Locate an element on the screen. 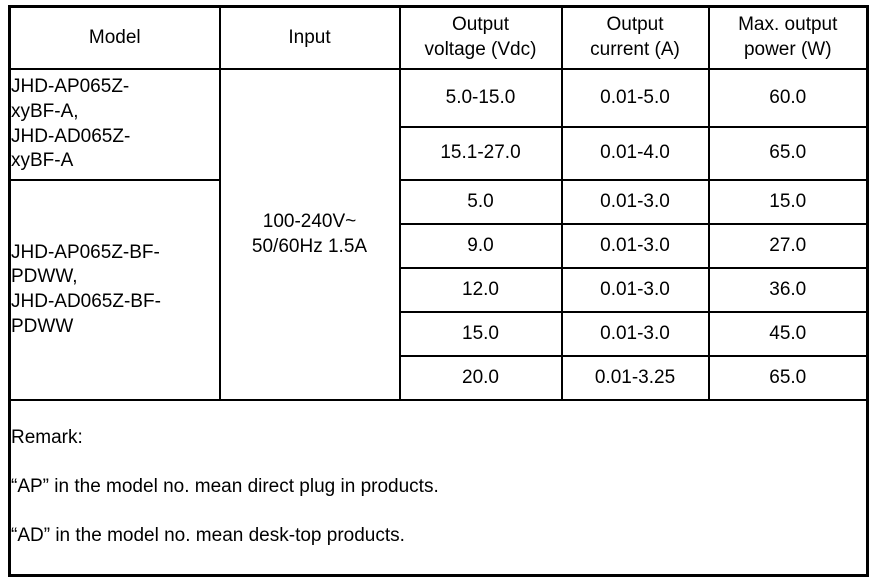 This screenshot has width=875, height=577. cell-power: 60.0 is located at coordinates (788, 98).